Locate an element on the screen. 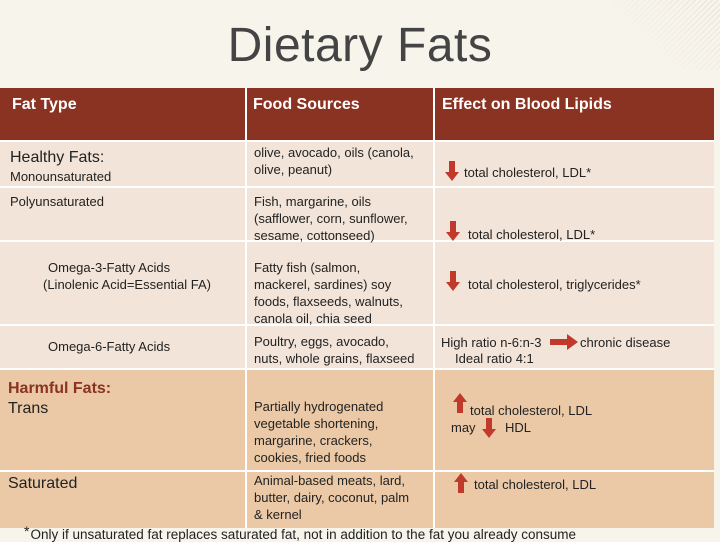 The height and width of the screenshot is (542, 720). mono-effect: total cholesterol, LDL* is located at coordinates (528, 172).